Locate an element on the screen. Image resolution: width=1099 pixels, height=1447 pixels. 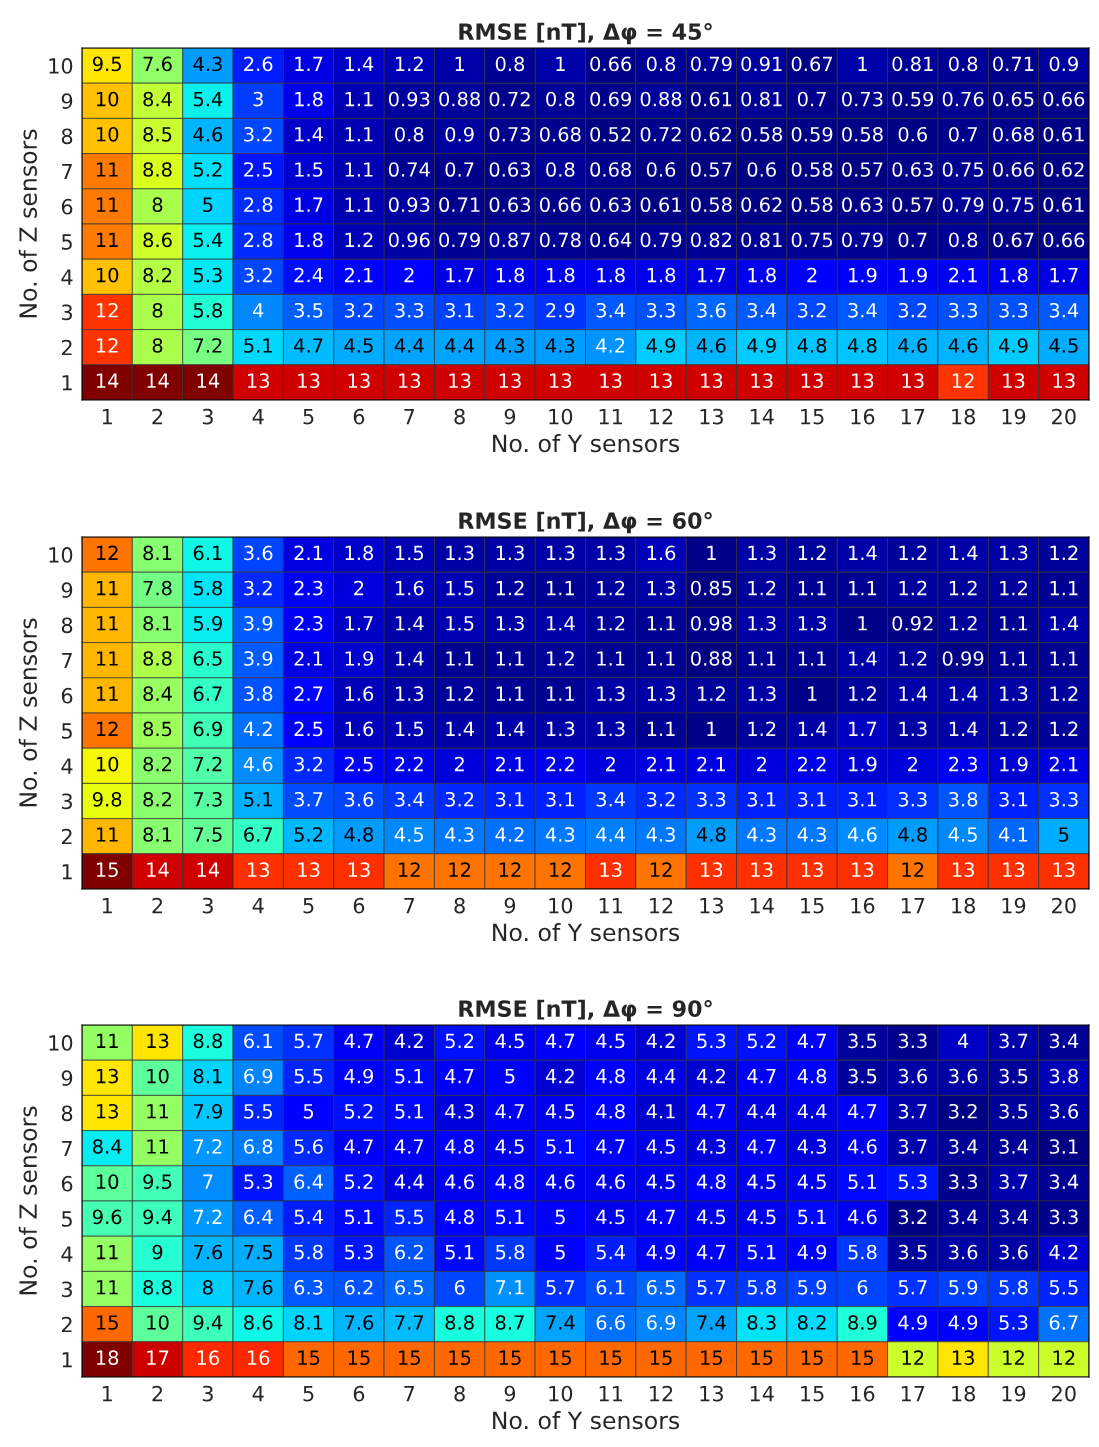
data-label: 0.71 is located at coordinates (459, 205).